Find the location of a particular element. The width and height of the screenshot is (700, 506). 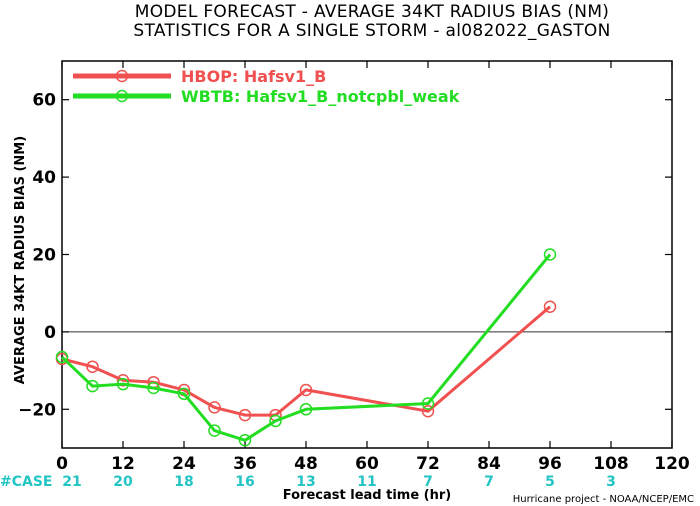

legend-item-1: HBOP: Hafsv1_B is located at coordinates (199, 76).